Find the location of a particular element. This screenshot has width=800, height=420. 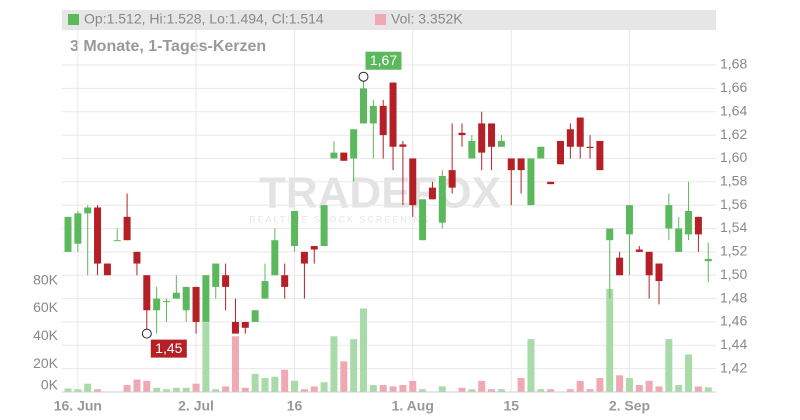

y2-tick-label: 60K is located at coordinates (46, 307).